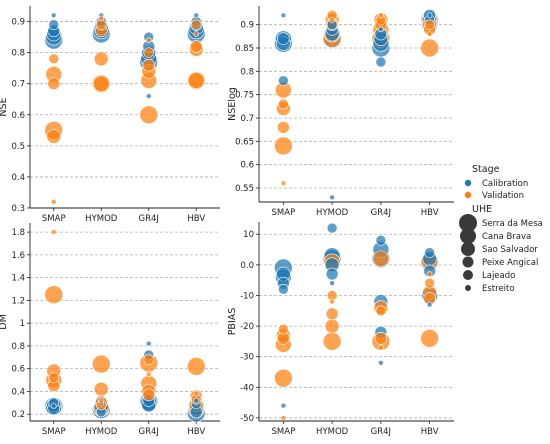 Image resolution: width=550 pixels, height=444 pixels. Describe the element at coordinates (247, 419) in the screenshot. I see `y-tick-label: -50` at that location.